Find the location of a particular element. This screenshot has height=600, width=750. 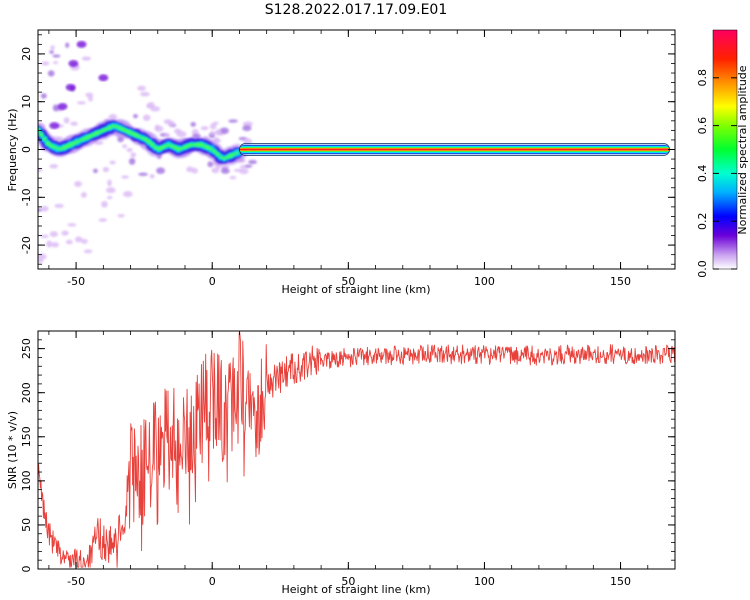

snr-ytick-label: 150 is located at coordinates (26, 436).